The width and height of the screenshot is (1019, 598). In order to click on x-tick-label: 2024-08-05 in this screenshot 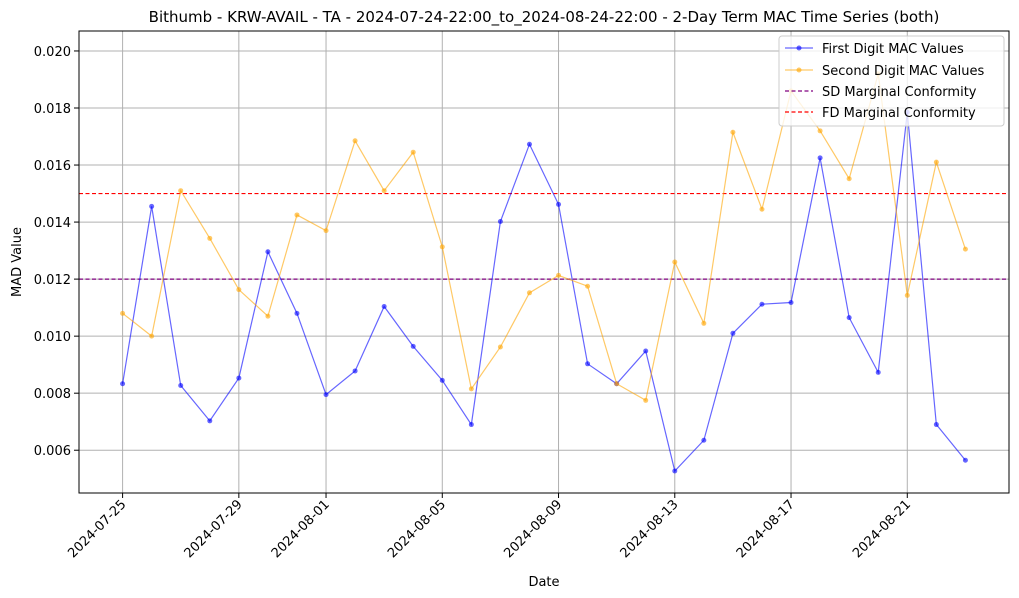, I will do `click(417, 529)`.